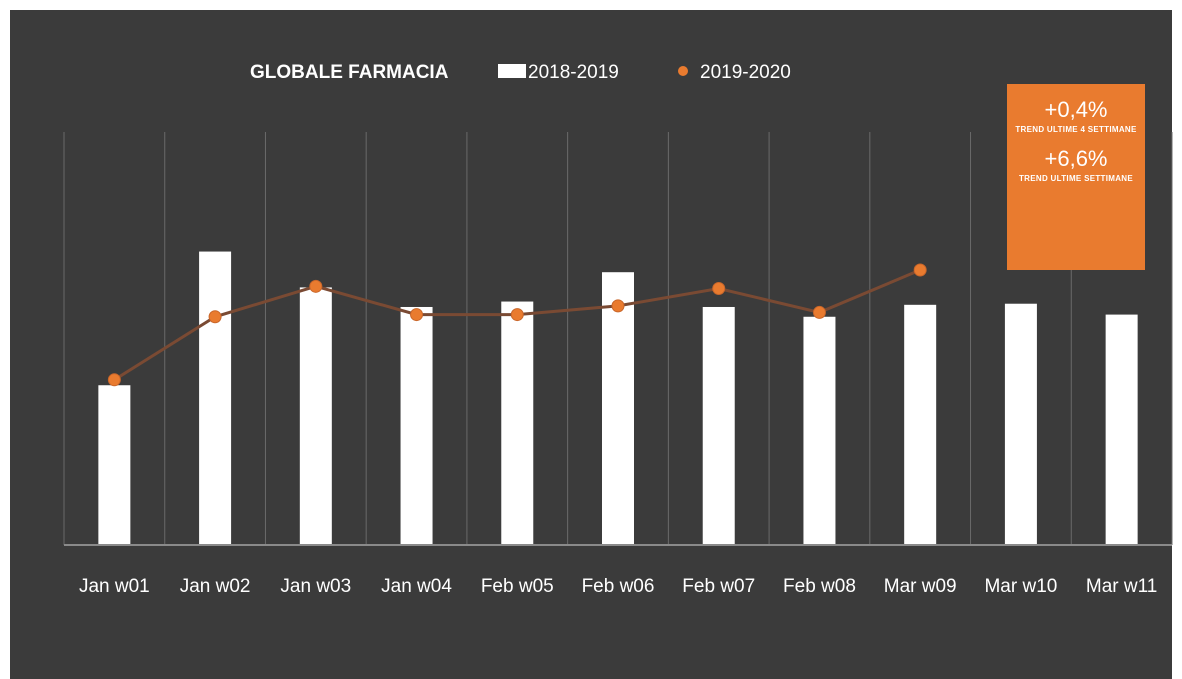 The width and height of the screenshot is (1182, 679). Describe the element at coordinates (819, 586) in the screenshot. I see `tick-label-feb-w08: Feb w08` at that location.